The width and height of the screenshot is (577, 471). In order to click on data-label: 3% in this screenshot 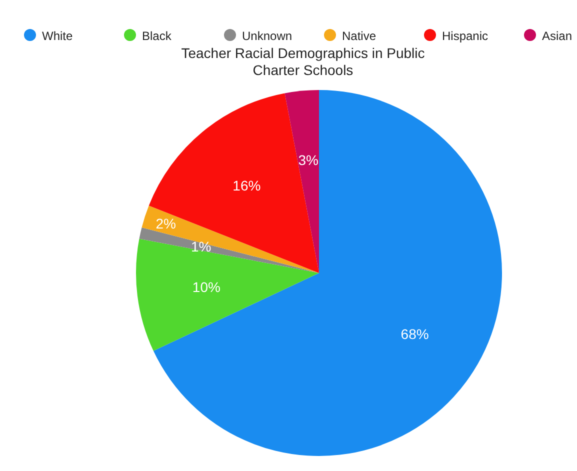, I will do `click(308, 160)`.